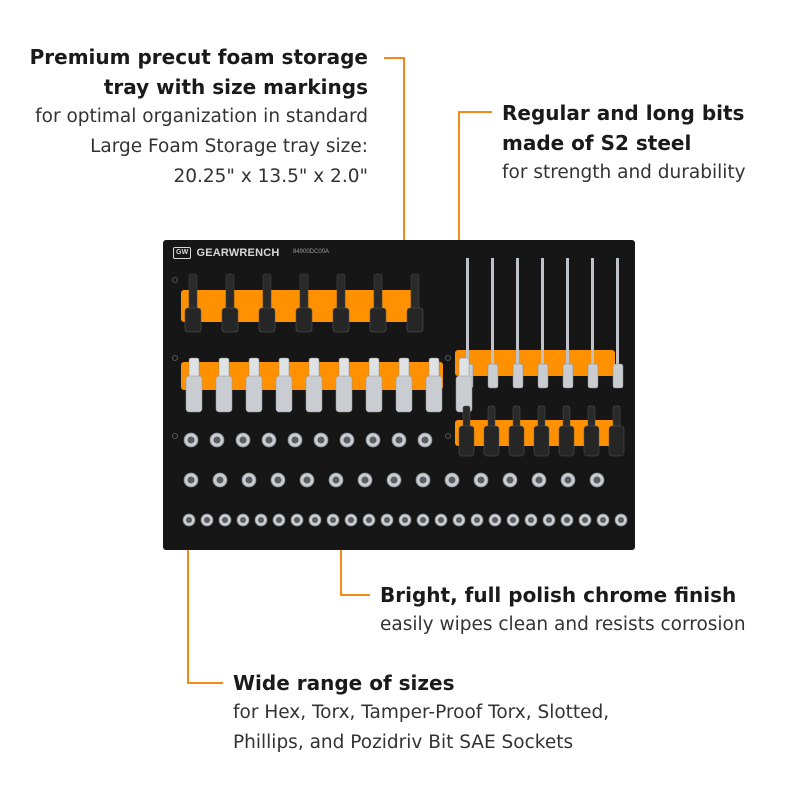 This screenshot has height=800, width=800. What do you see at coordinates (623, 113) in the screenshot?
I see `callout-bits-heading-1: Regular and long bits` at bounding box center [623, 113].